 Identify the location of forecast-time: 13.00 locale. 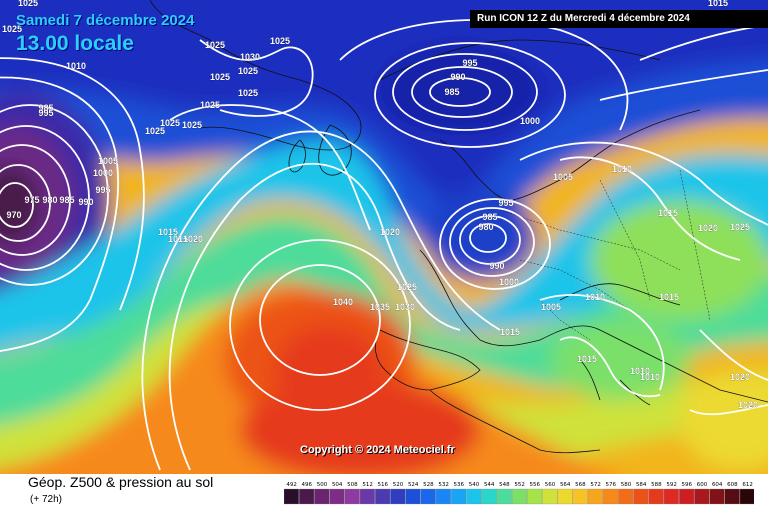
(75, 43).